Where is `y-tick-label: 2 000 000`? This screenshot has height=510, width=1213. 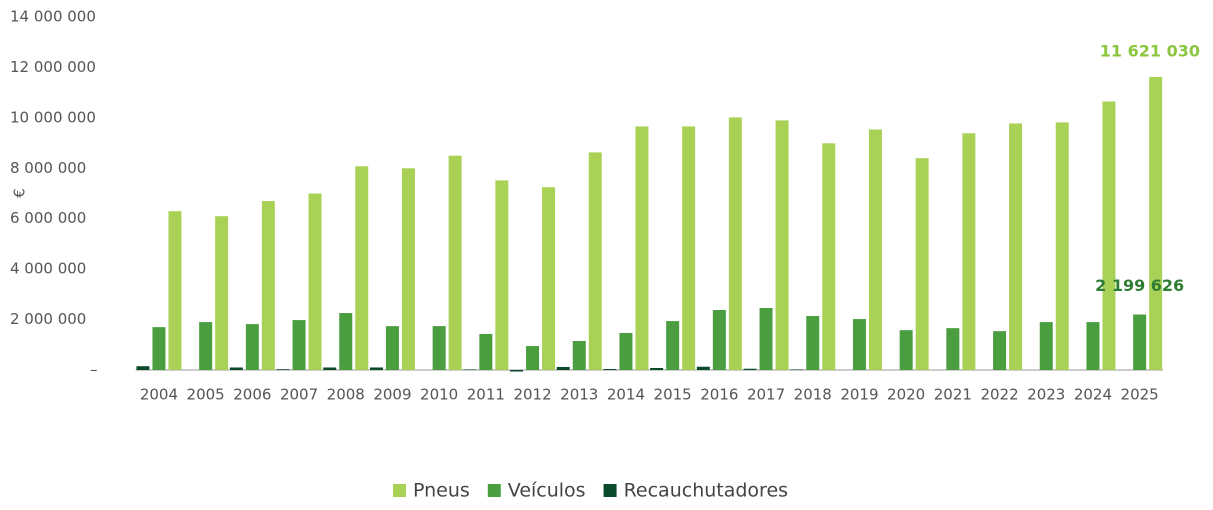
y-tick-label: 2 000 000 is located at coordinates (48, 319).